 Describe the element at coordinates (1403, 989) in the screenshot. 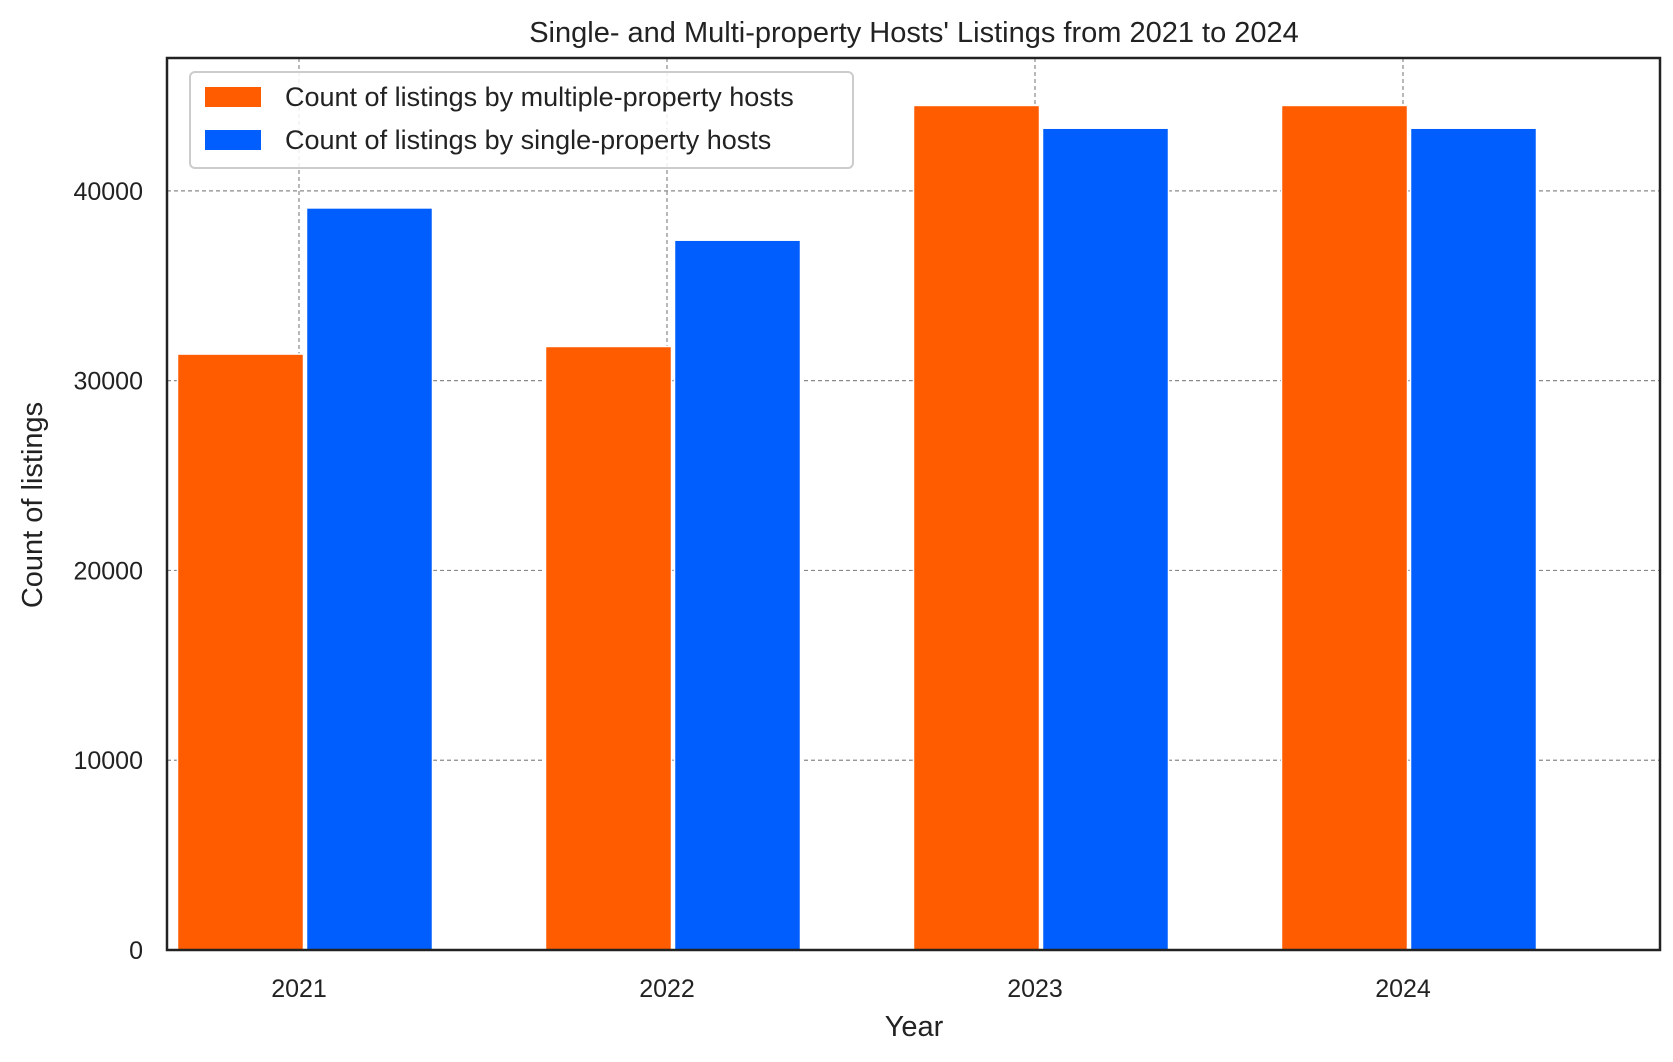

I see `x-tick-label: 2024` at that location.